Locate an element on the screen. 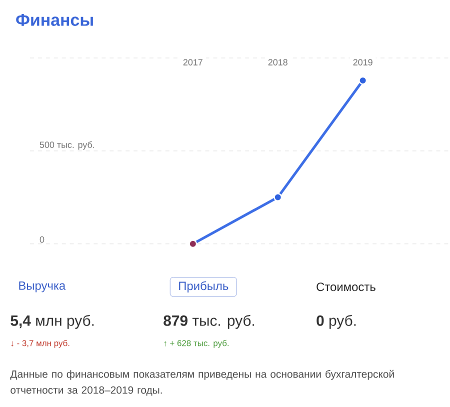  text: 879 тыс. руб. is located at coordinates (209, 321).